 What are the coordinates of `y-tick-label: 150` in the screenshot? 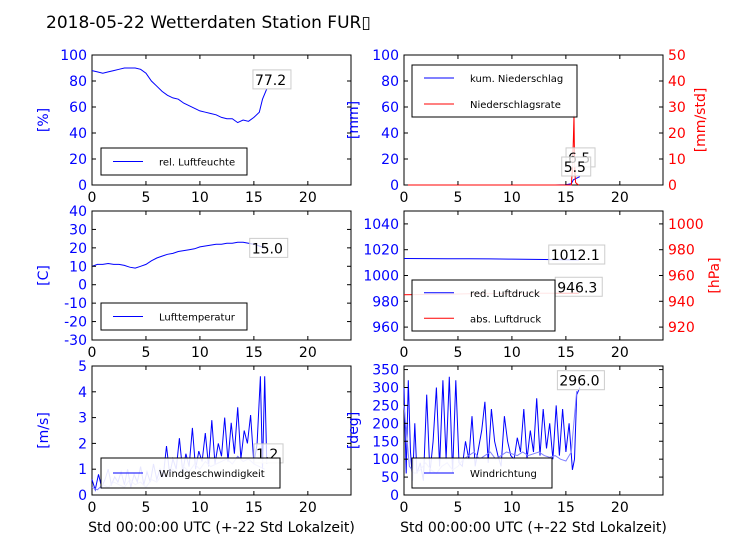 It's located at (385, 442).